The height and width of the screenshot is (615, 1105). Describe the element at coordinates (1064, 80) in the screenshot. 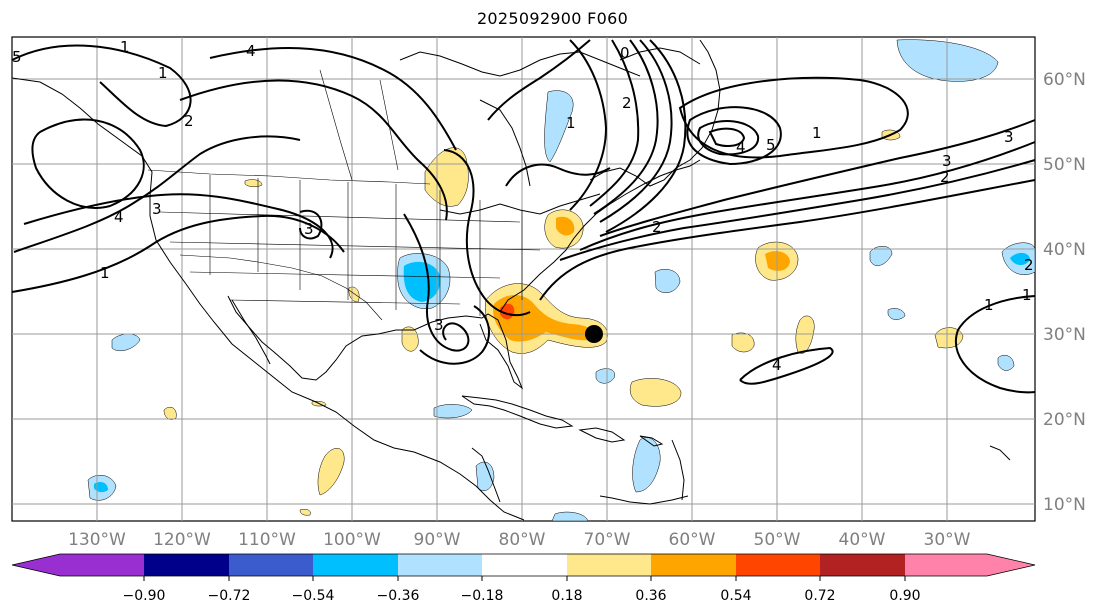

I see `lat-label: 60°N` at that location.